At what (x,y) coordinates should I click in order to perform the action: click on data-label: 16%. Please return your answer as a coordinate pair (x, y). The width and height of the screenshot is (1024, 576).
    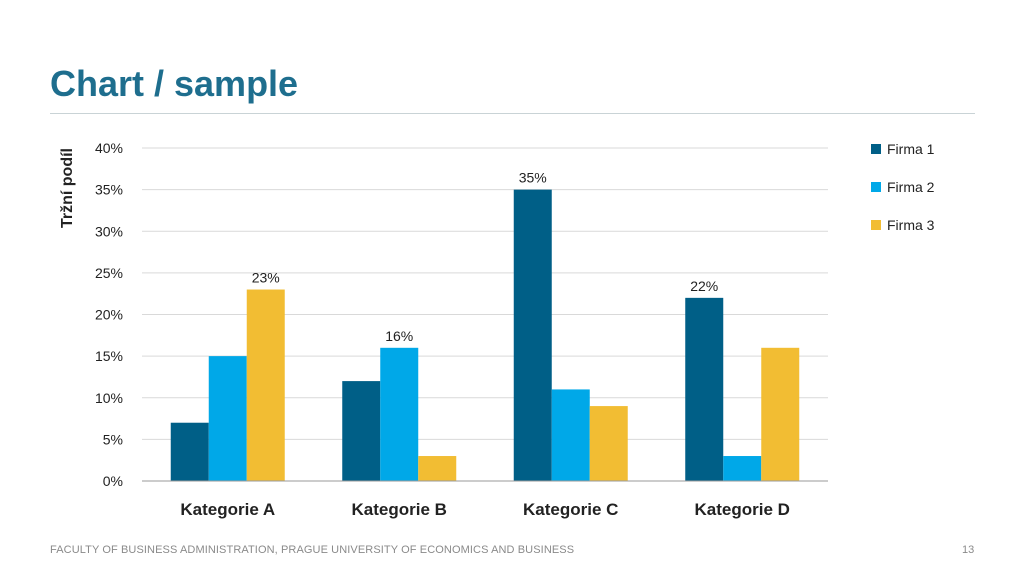
    Looking at the image, I should click on (399, 336).